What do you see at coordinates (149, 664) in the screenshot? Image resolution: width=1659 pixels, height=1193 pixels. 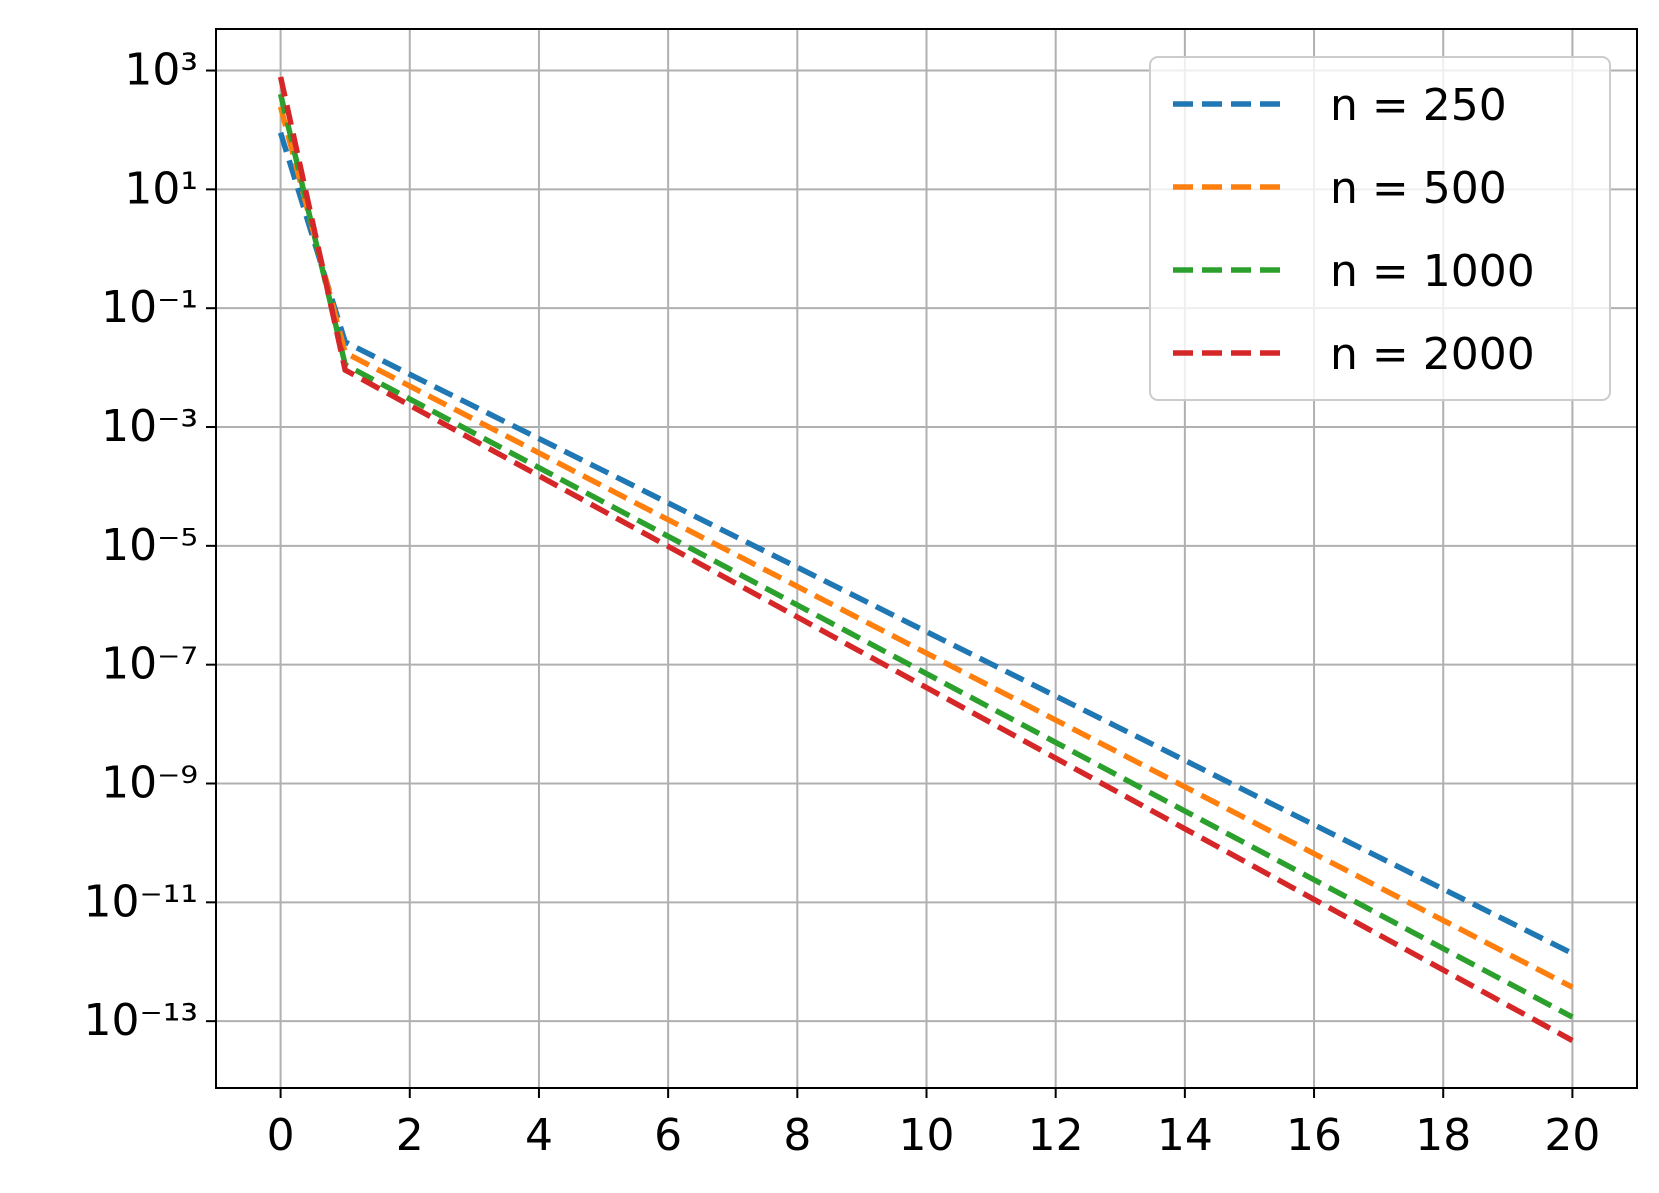 I see `y-tick-label: 10⁻⁷` at bounding box center [149, 664].